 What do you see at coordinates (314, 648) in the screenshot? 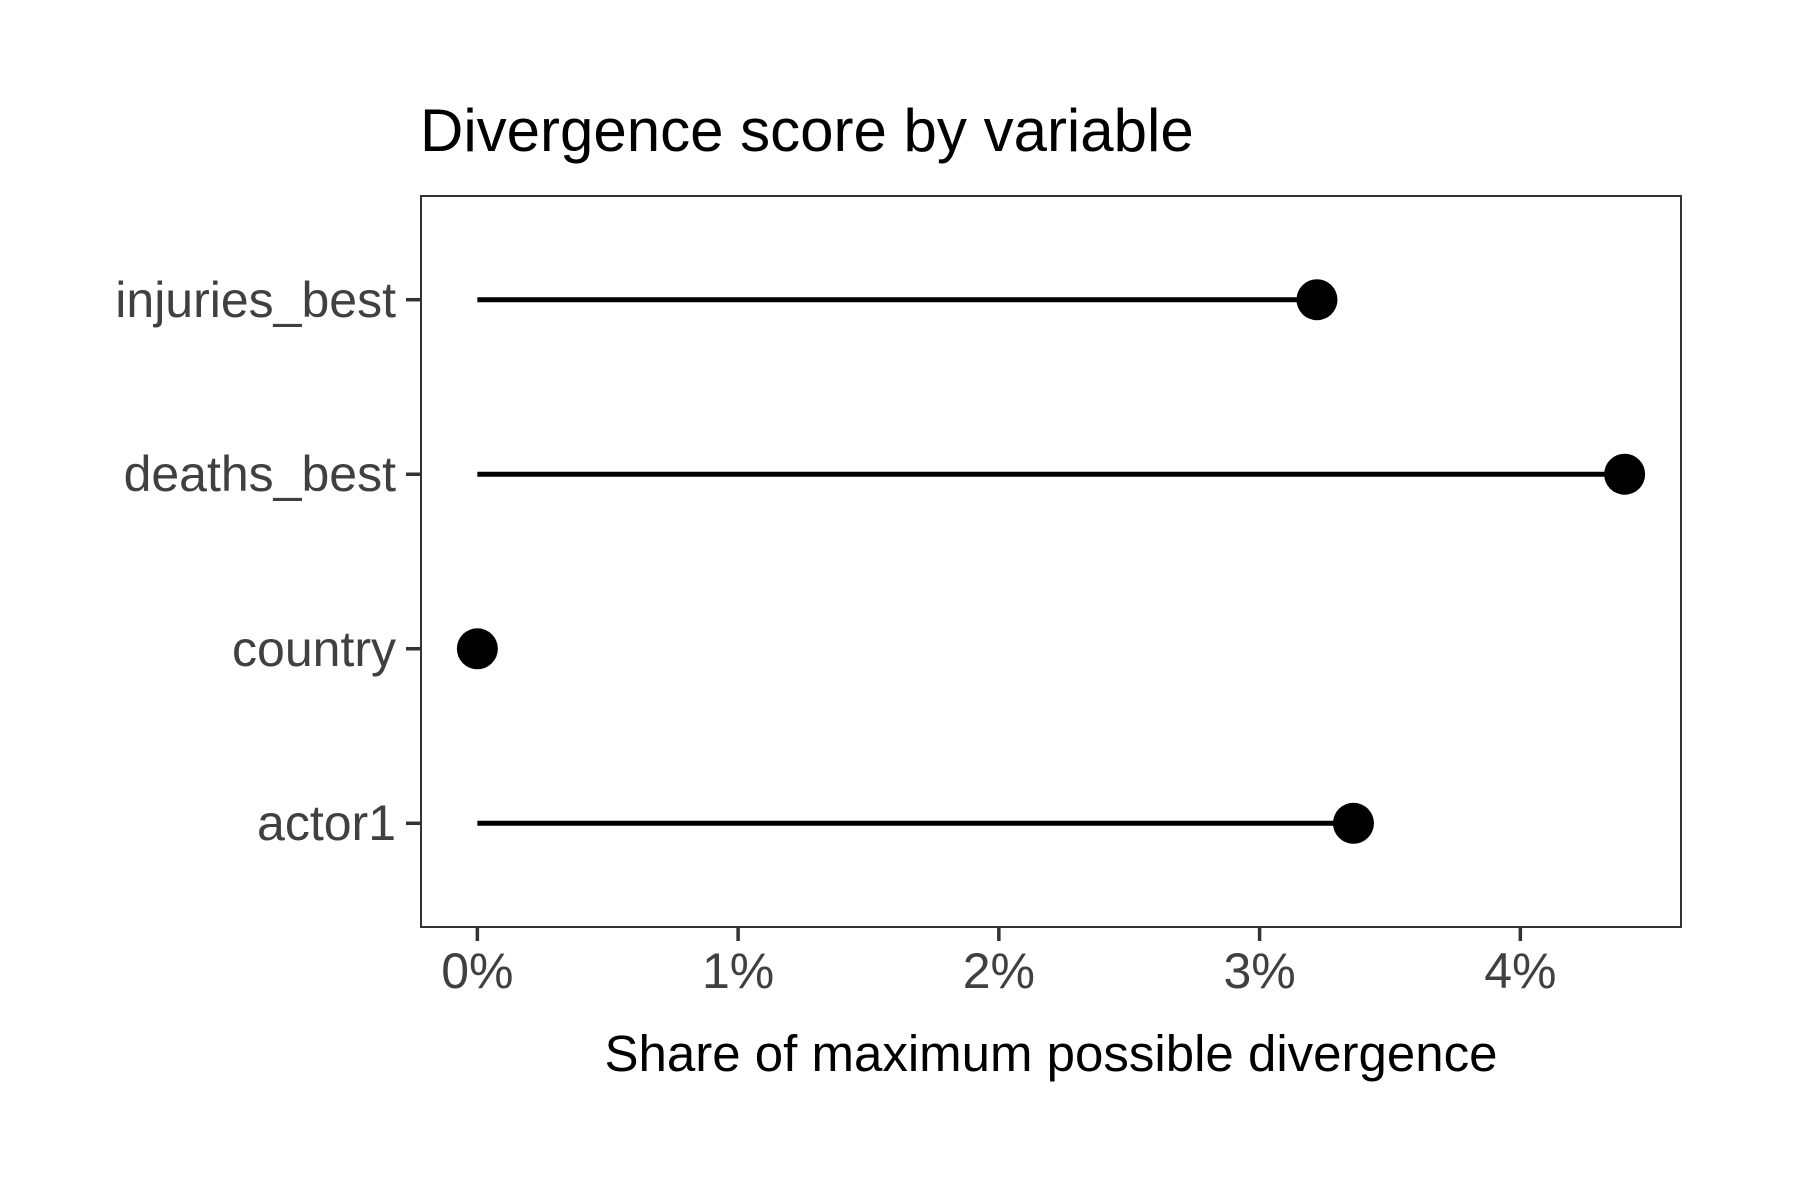
I see `y-axis-label: country` at bounding box center [314, 648].